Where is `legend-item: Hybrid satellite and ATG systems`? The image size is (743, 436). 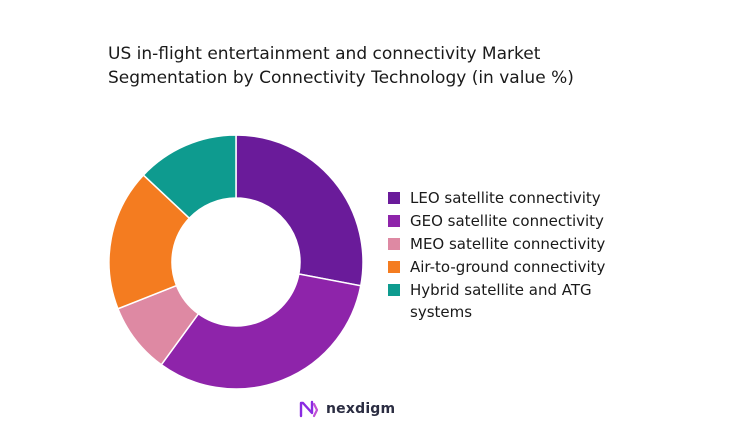
legend-item: Hybrid satellite and ATG systems is located at coordinates (538, 301).